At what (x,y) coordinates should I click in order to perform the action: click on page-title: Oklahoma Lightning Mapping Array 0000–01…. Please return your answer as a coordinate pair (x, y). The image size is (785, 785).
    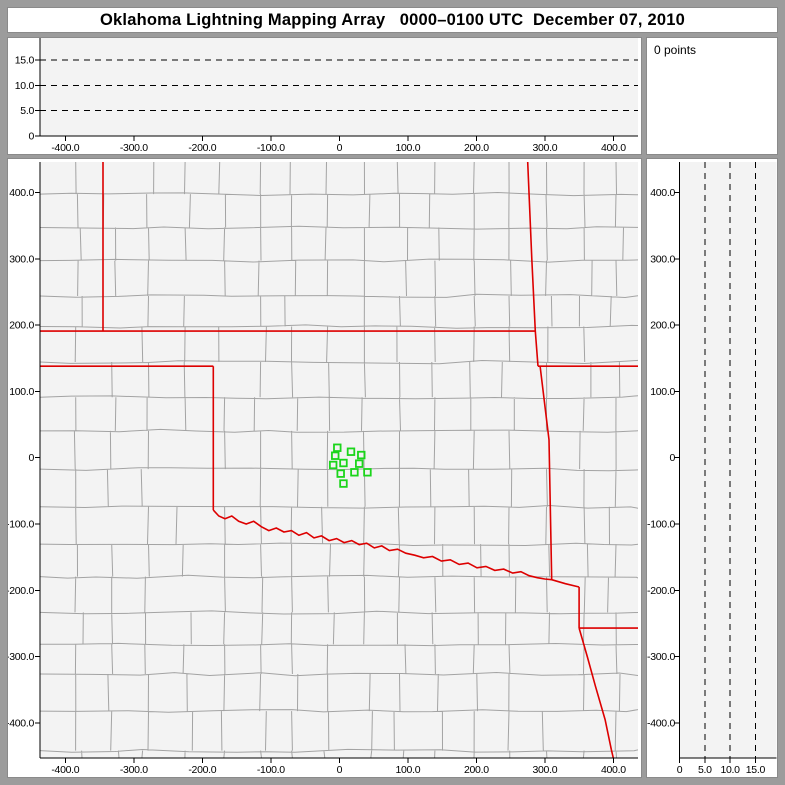
    Looking at the image, I should click on (392, 19).